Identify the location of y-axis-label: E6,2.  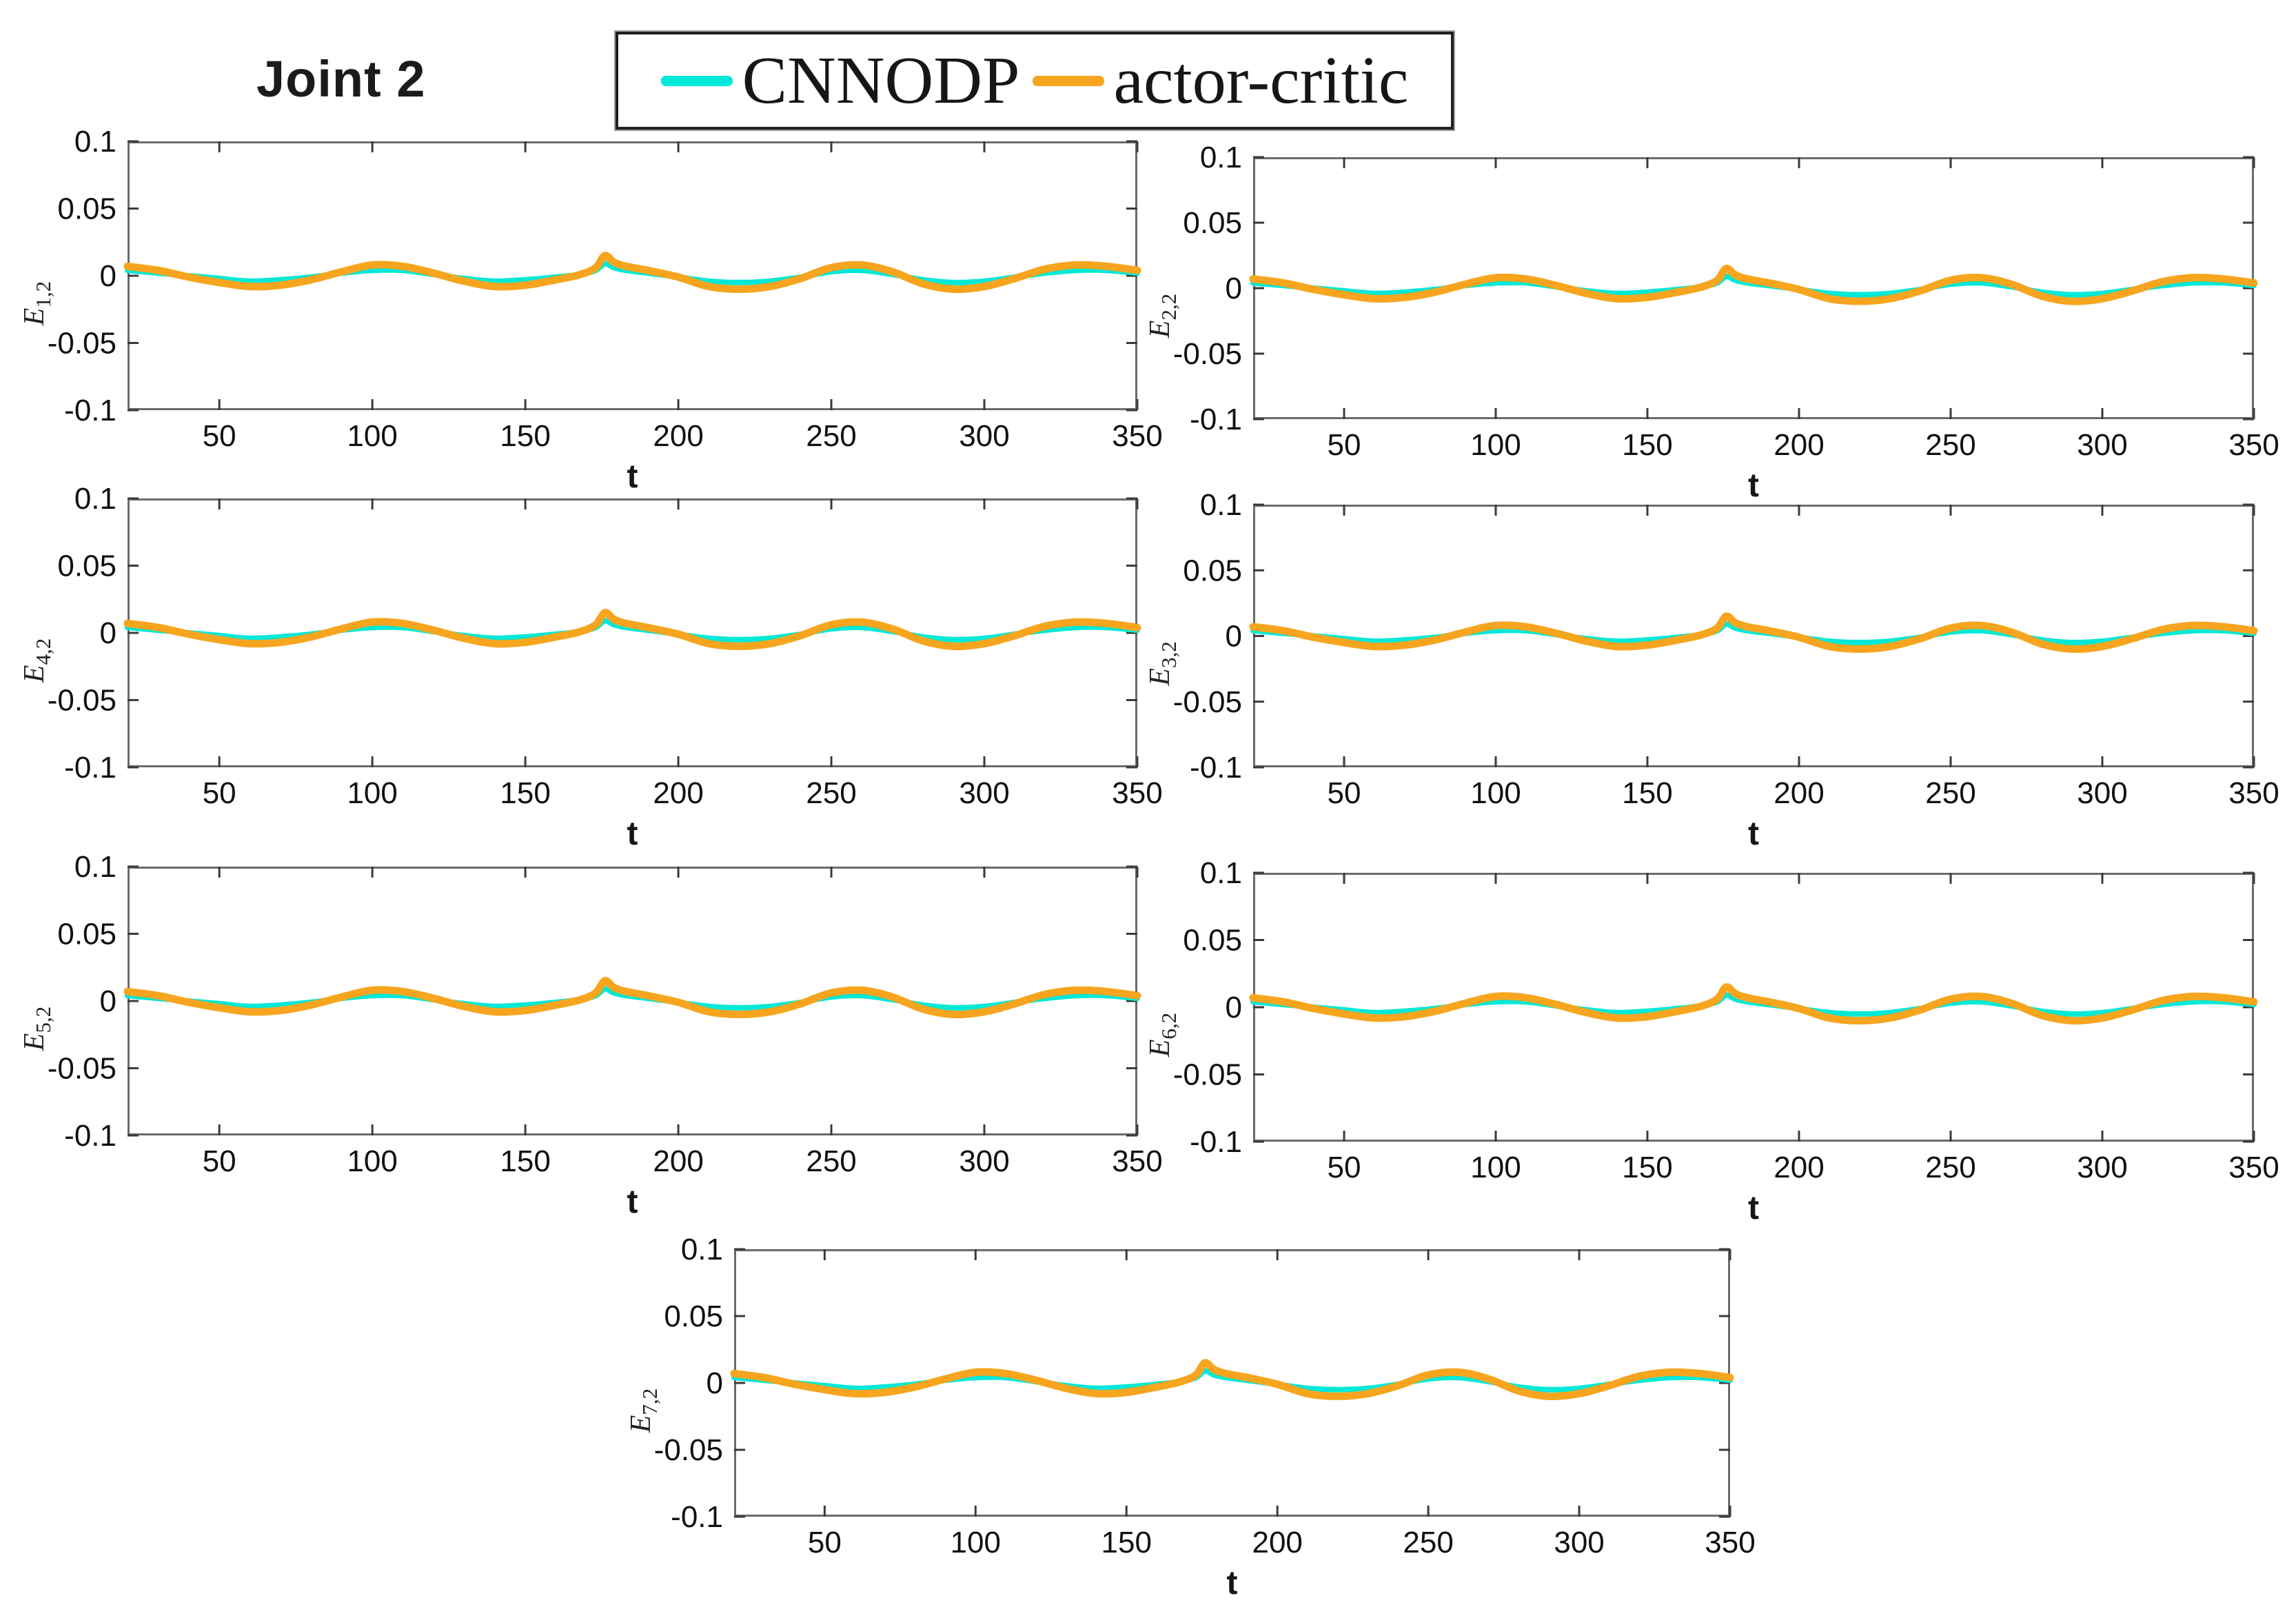
(1162, 1035).